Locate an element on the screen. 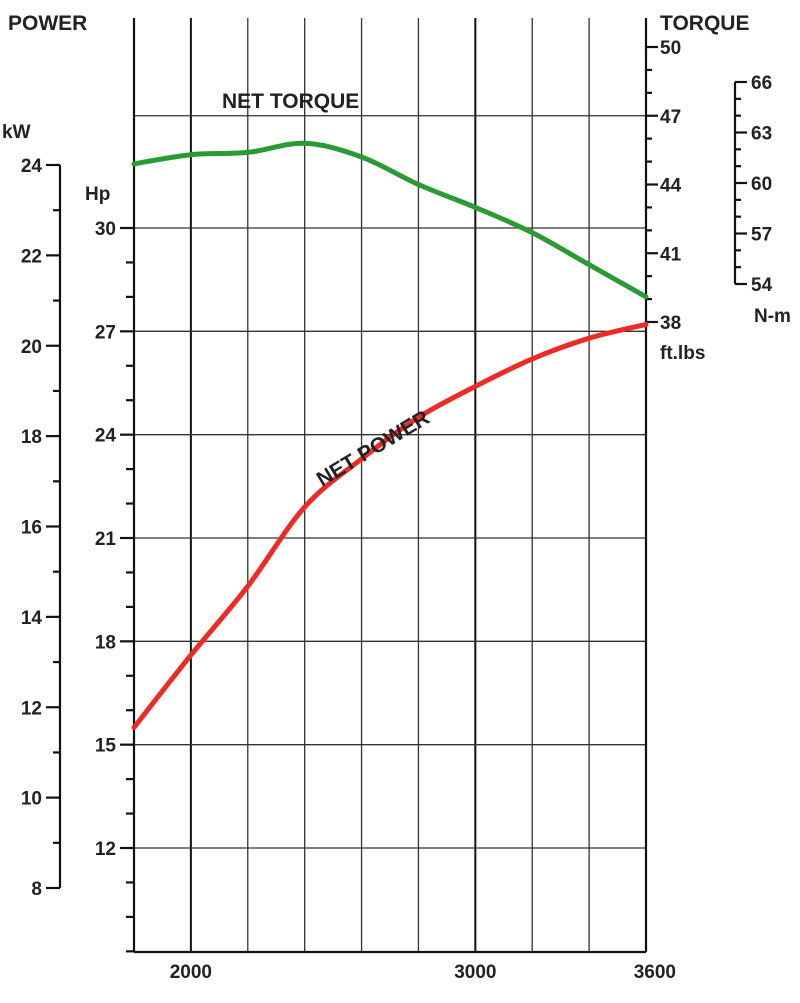  hp-tick-label: 15 is located at coordinates (106, 746).